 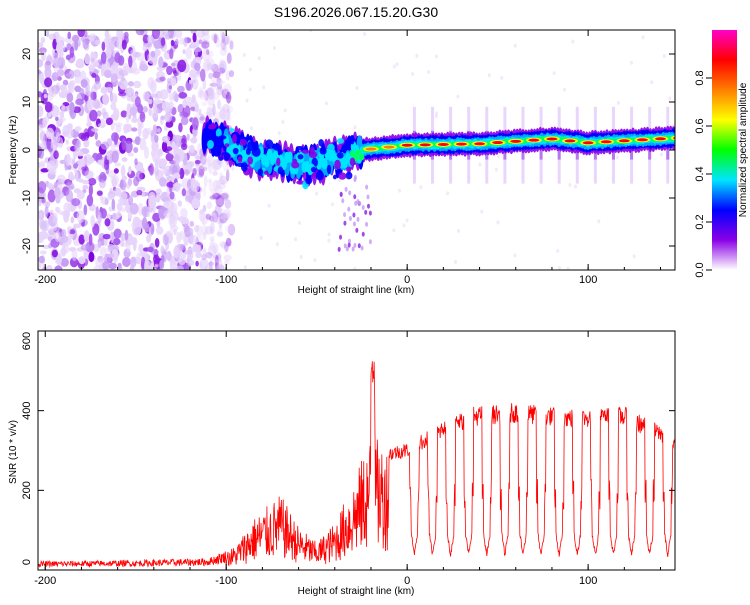 I want to click on spectrogram-x-tick-label: -100, so click(x=226, y=280).